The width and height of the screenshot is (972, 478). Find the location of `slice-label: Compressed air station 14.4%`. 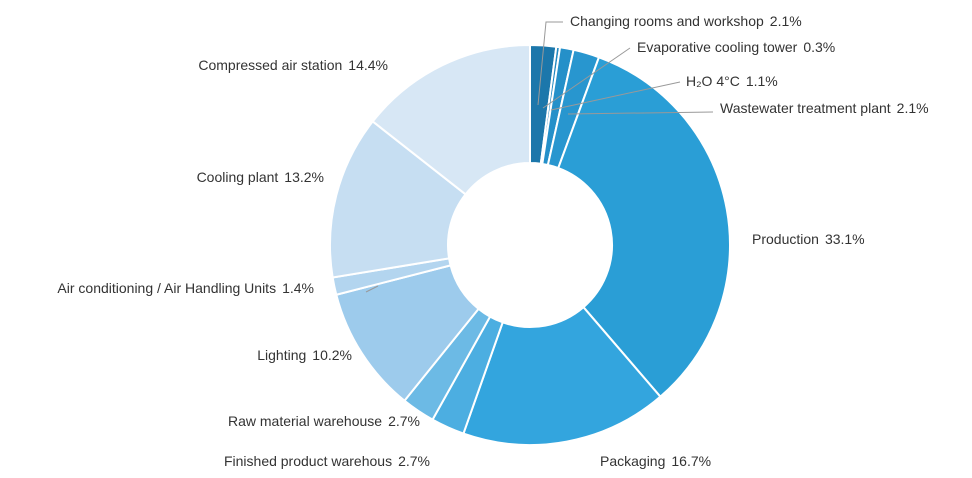

slice-label: Compressed air station 14.4% is located at coordinates (293, 65).